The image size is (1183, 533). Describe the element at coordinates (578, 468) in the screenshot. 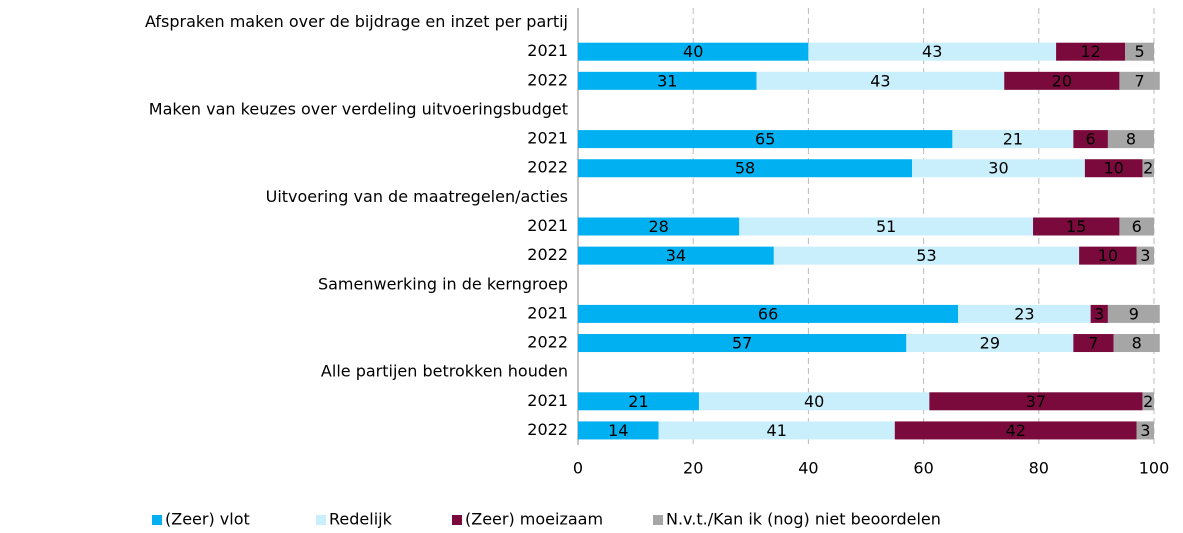

I see `x-tick-label: 0` at that location.